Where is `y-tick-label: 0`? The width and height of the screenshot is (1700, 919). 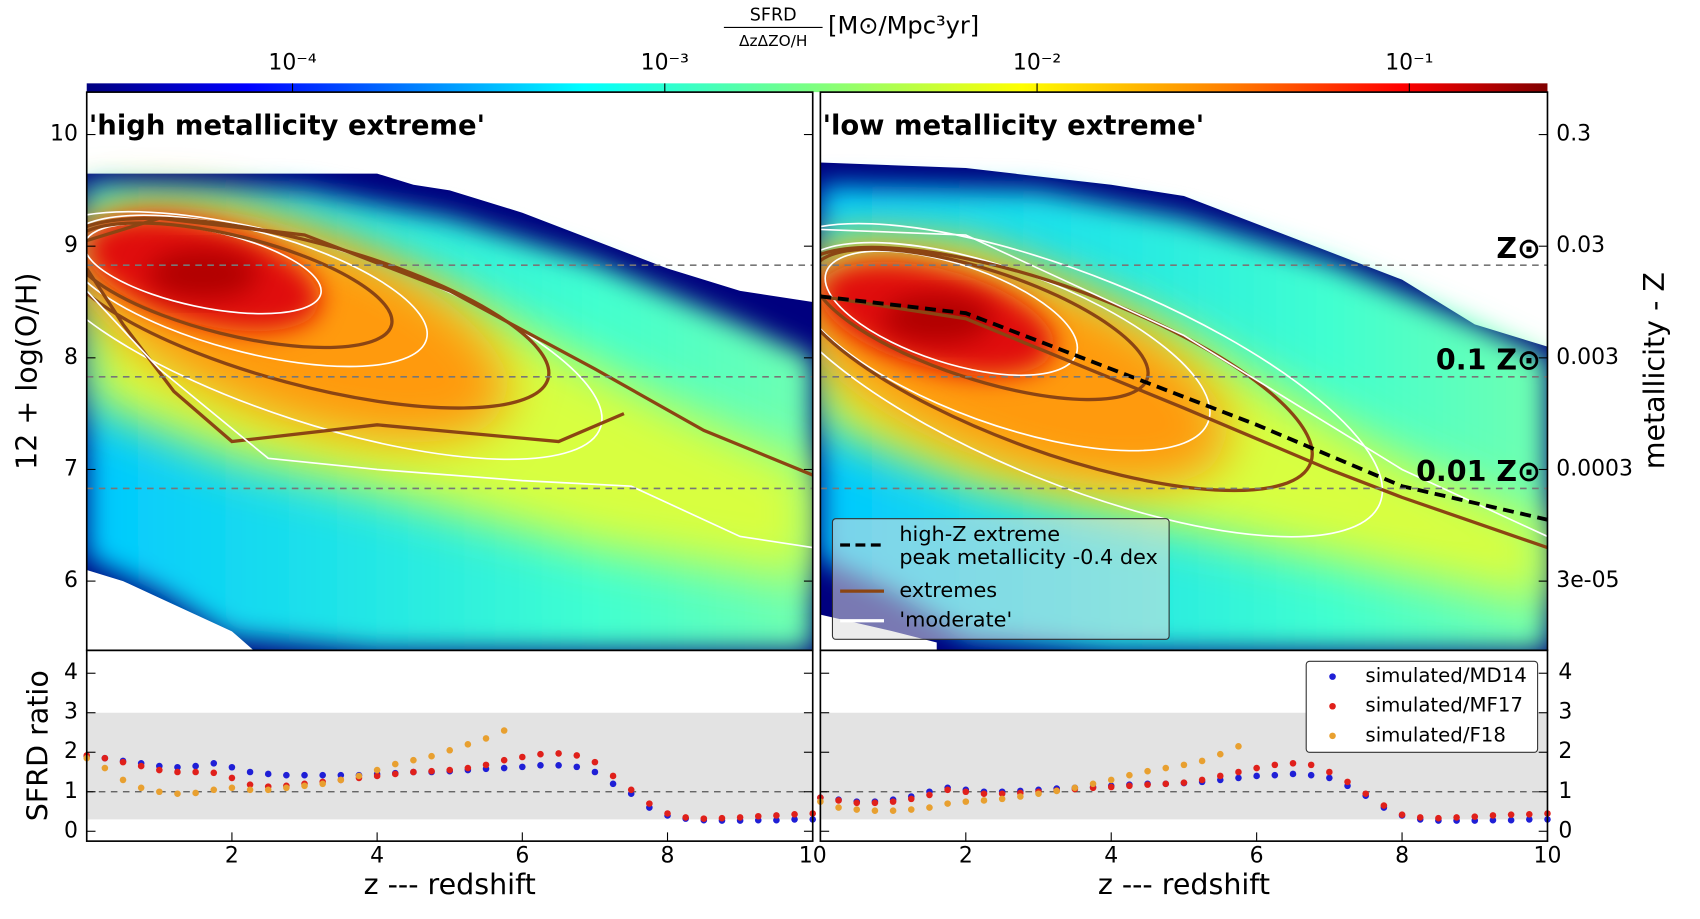 y-tick-label: 0 is located at coordinates (71, 830).